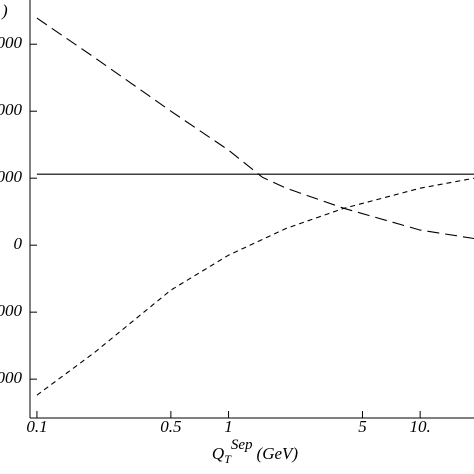 Image resolution: width=474 pixels, height=474 pixels. Describe the element at coordinates (36, 426) in the screenshot. I see `x-tick-label: 0.1` at that location.